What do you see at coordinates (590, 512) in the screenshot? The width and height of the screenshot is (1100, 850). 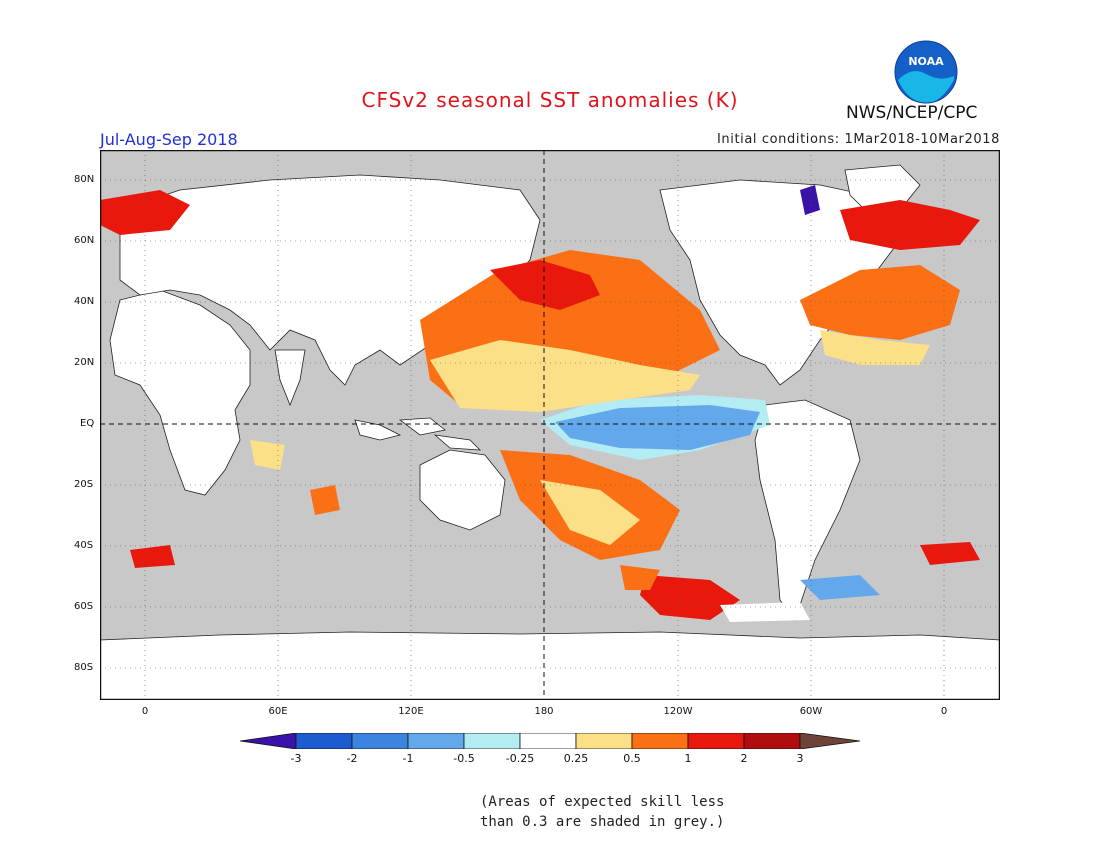 I see `south-pacific-yellow` at bounding box center [590, 512].